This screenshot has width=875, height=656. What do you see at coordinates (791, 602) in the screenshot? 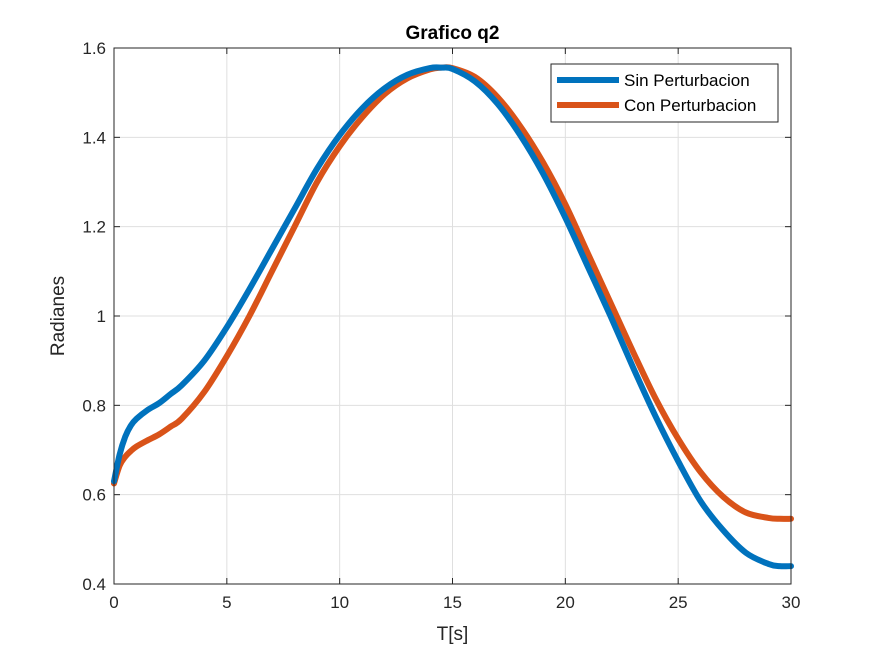
I see `x-tick-label: 30` at bounding box center [791, 602].